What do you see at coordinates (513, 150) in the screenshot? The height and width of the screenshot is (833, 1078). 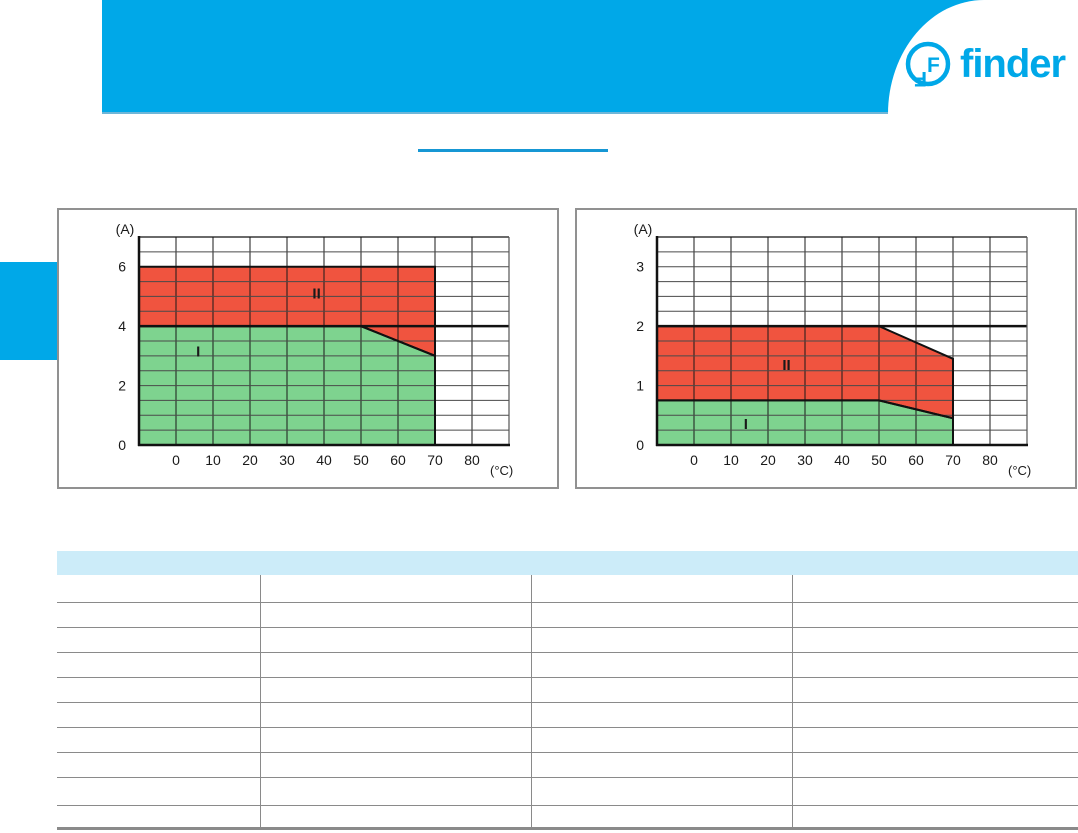 I see `title-underline` at bounding box center [513, 150].